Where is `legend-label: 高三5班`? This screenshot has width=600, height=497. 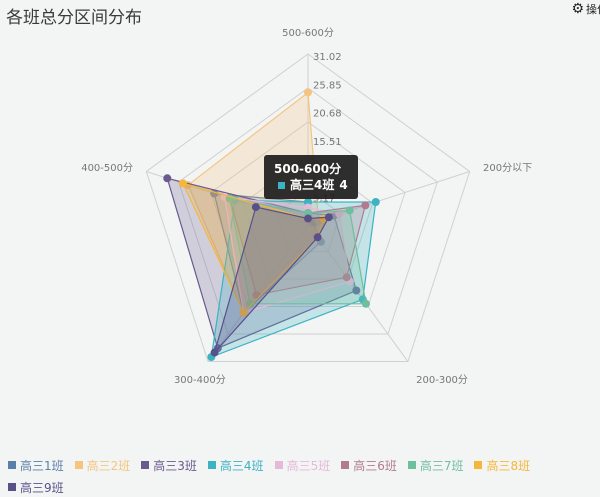
legend-label: 高三5班 is located at coordinates (308, 465).